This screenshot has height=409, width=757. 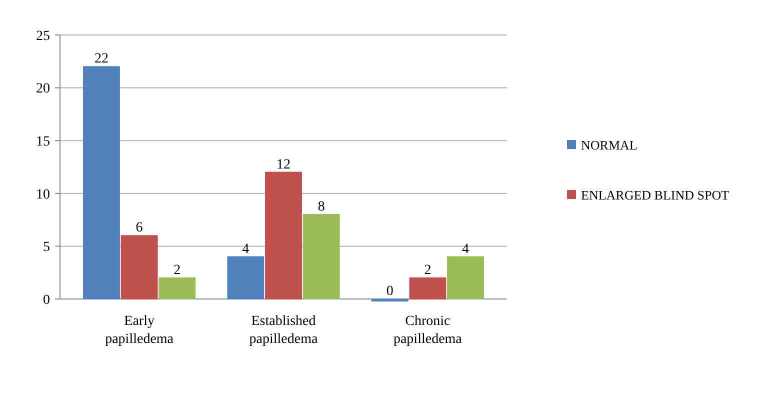 What do you see at coordinates (43, 194) in the screenshot?
I see `y-tick-label: 10` at bounding box center [43, 194].